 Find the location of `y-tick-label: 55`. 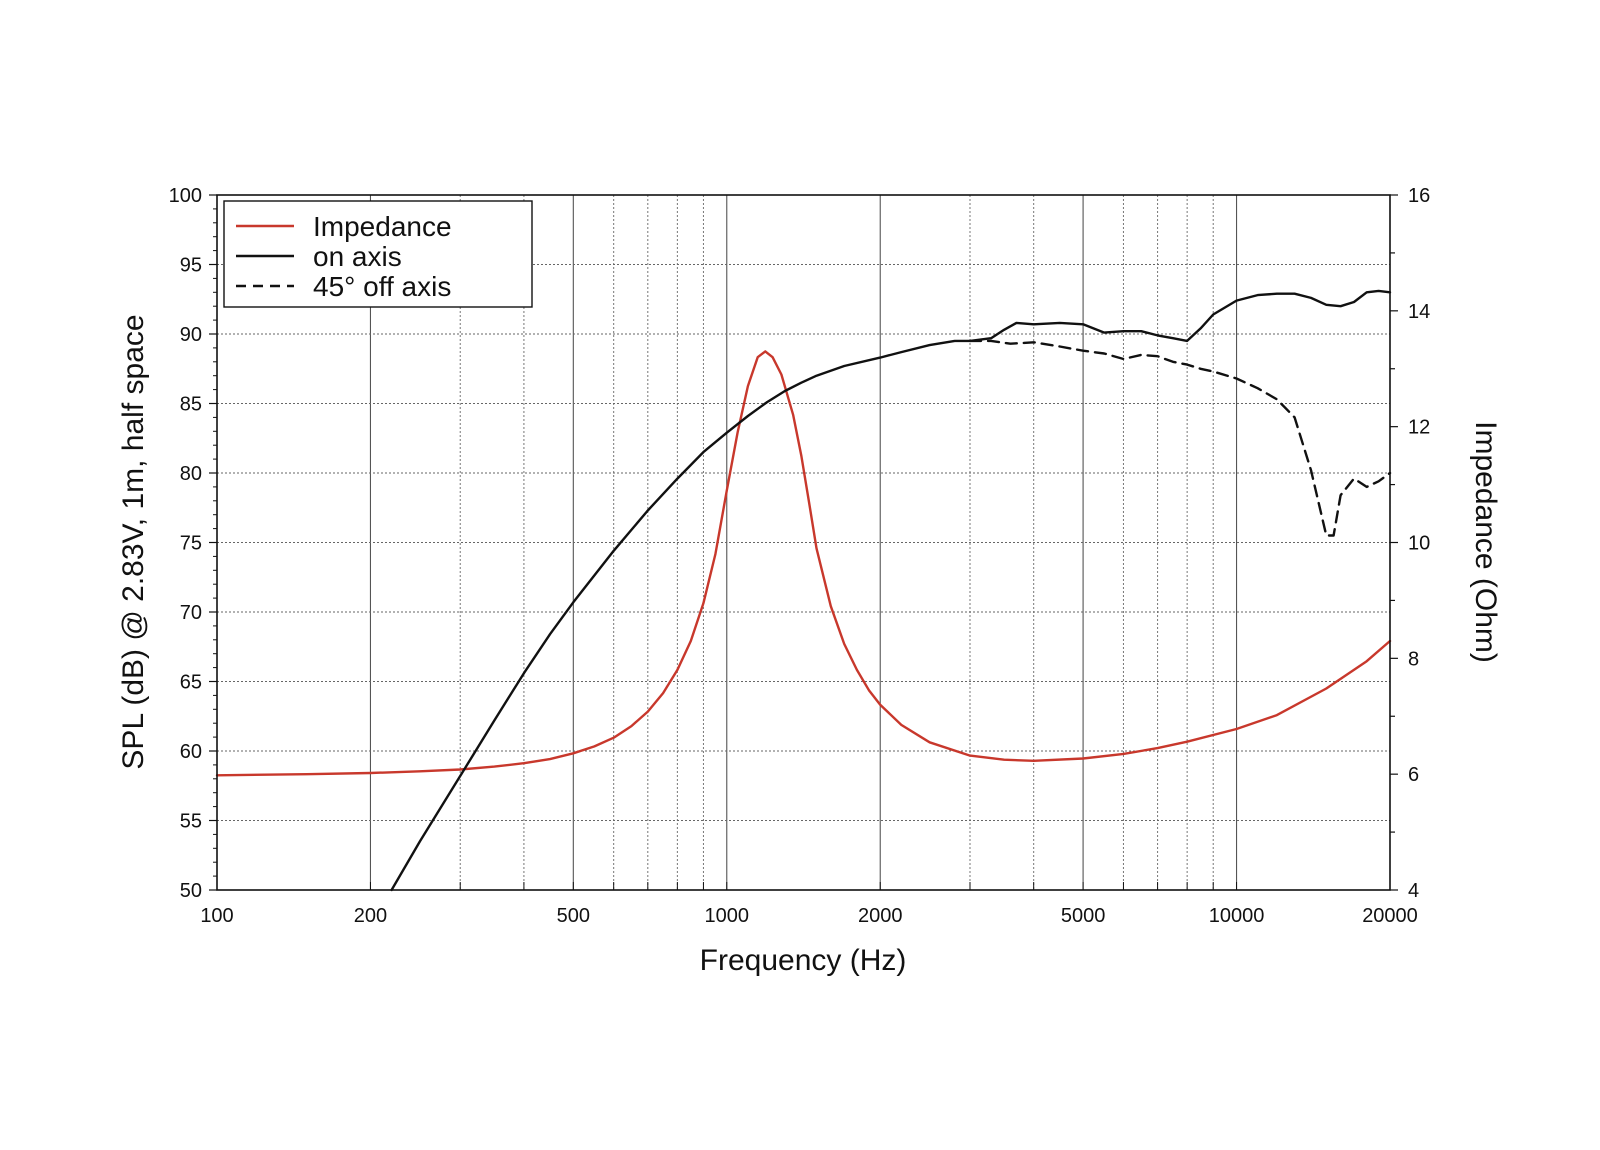

y-tick-label: 55 is located at coordinates (191, 822).